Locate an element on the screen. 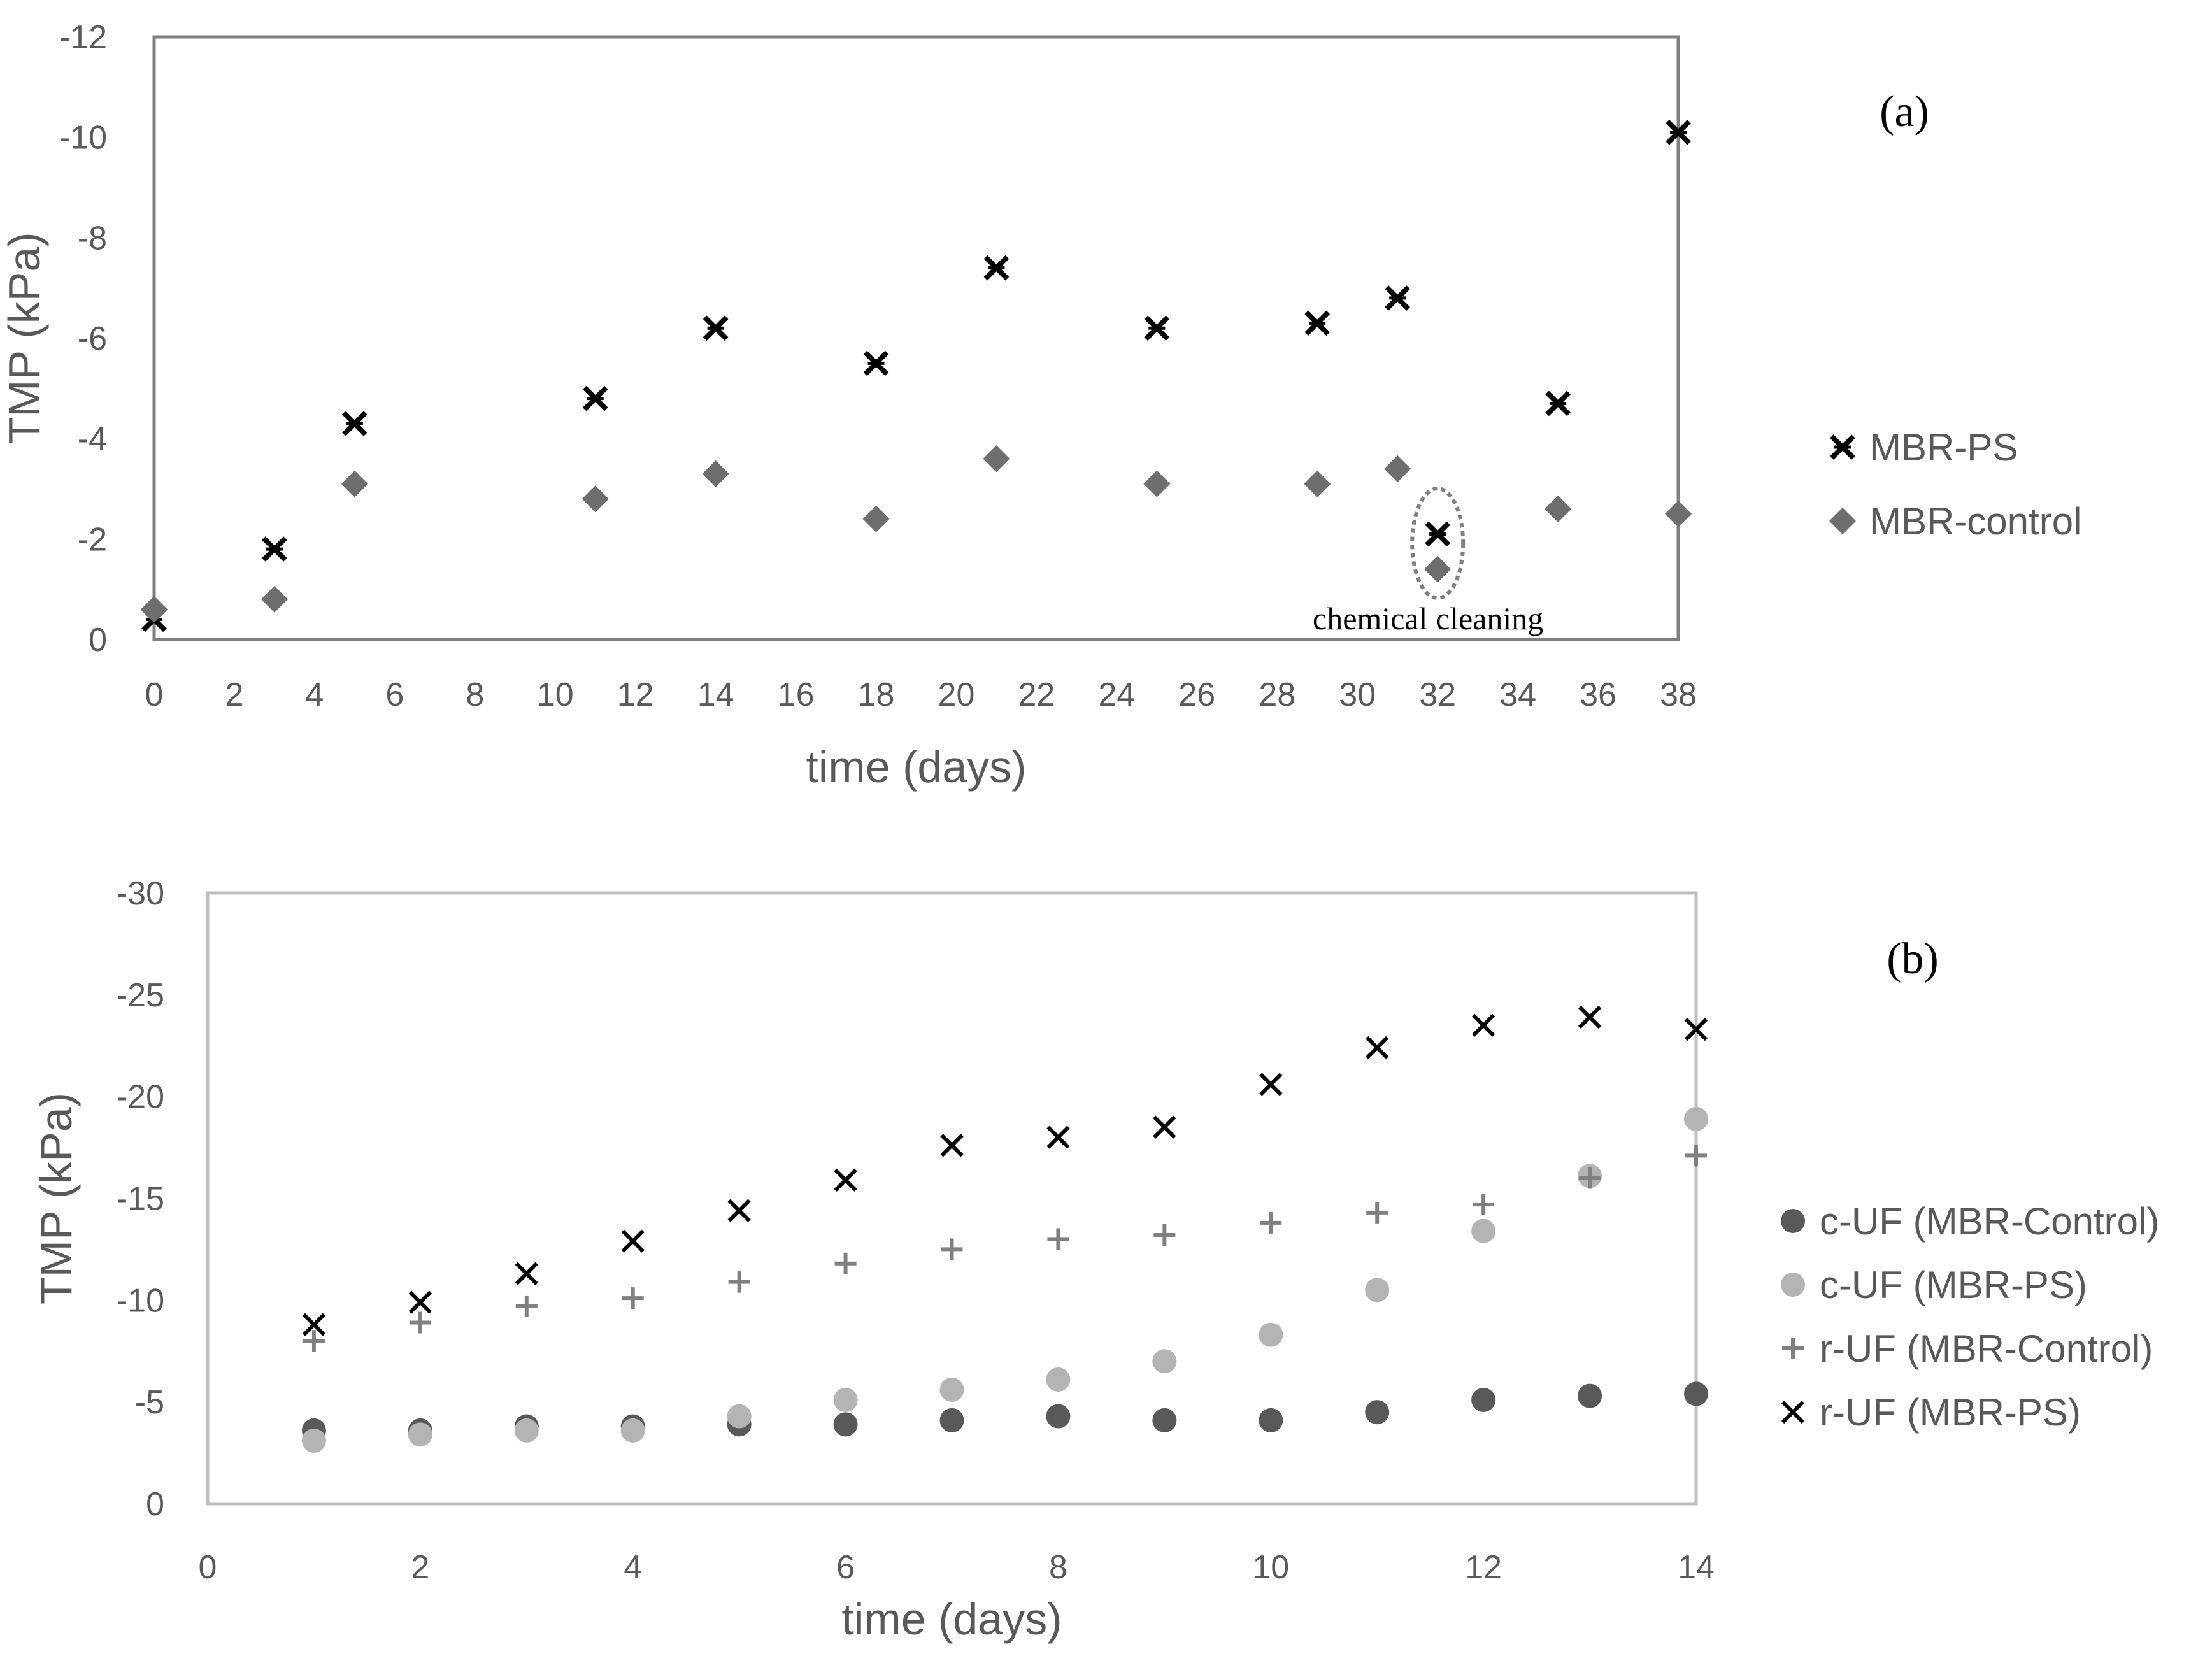 This screenshot has height=1656, width=2212. x-tick-label: 30 is located at coordinates (1357, 694).